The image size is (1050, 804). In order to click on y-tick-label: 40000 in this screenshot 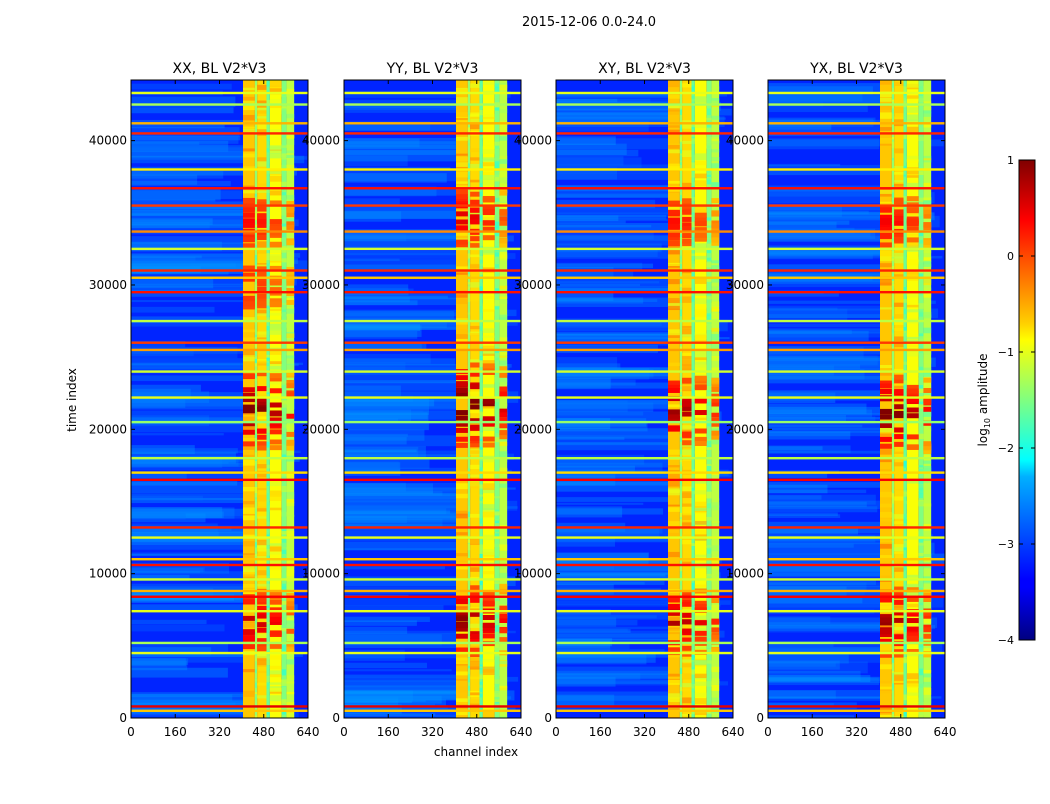, I will do `click(745, 141)`.